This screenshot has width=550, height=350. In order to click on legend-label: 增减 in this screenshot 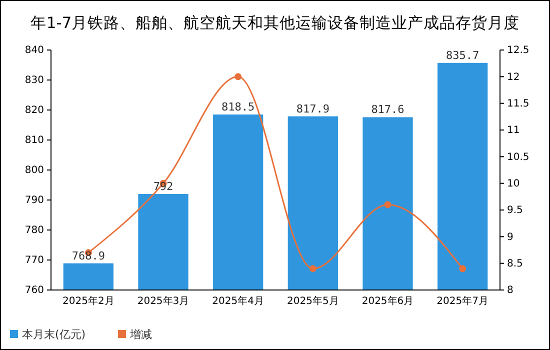, I will do `click(140, 334)`.